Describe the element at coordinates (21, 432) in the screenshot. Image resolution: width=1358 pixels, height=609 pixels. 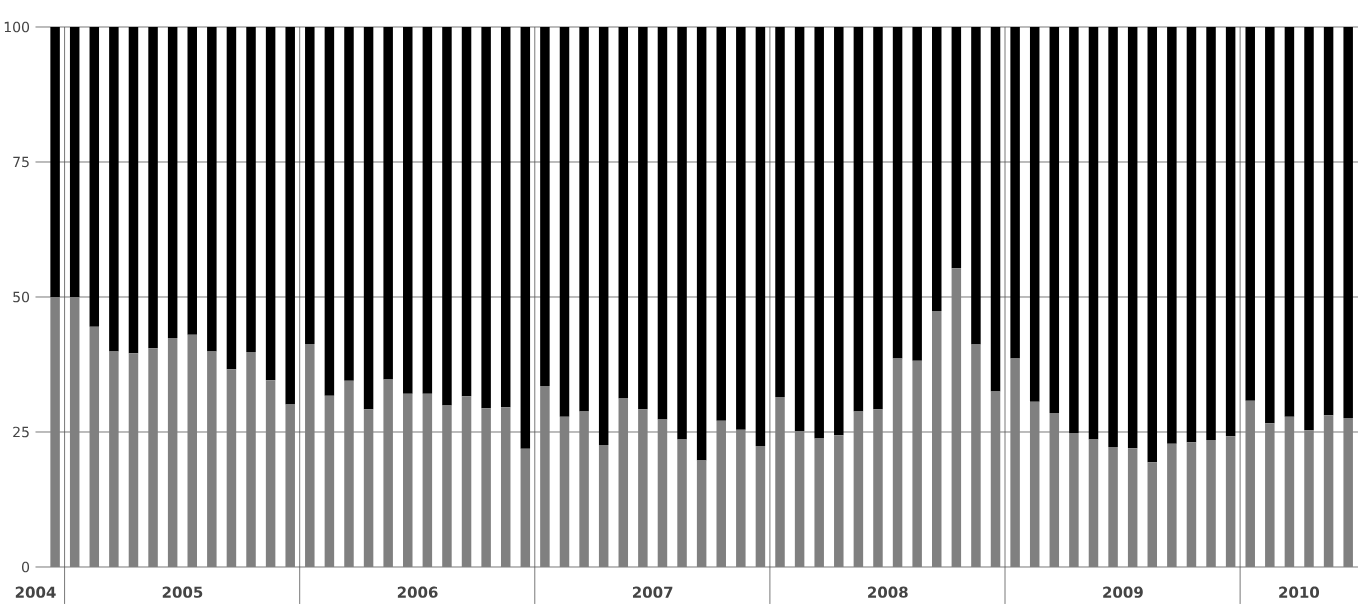
I see `y-tick-label: 25` at that location.